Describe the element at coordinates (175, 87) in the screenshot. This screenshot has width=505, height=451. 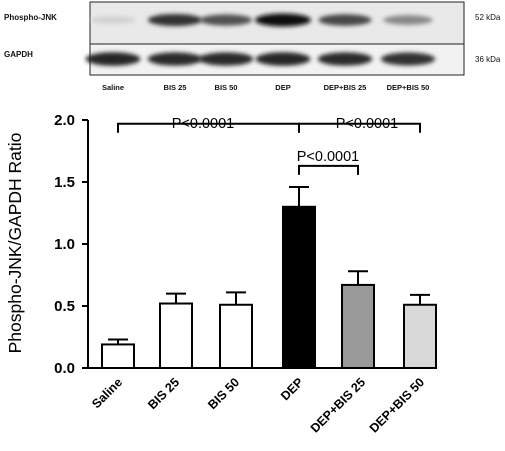
I see `lane-label: BIS 25` at that location.